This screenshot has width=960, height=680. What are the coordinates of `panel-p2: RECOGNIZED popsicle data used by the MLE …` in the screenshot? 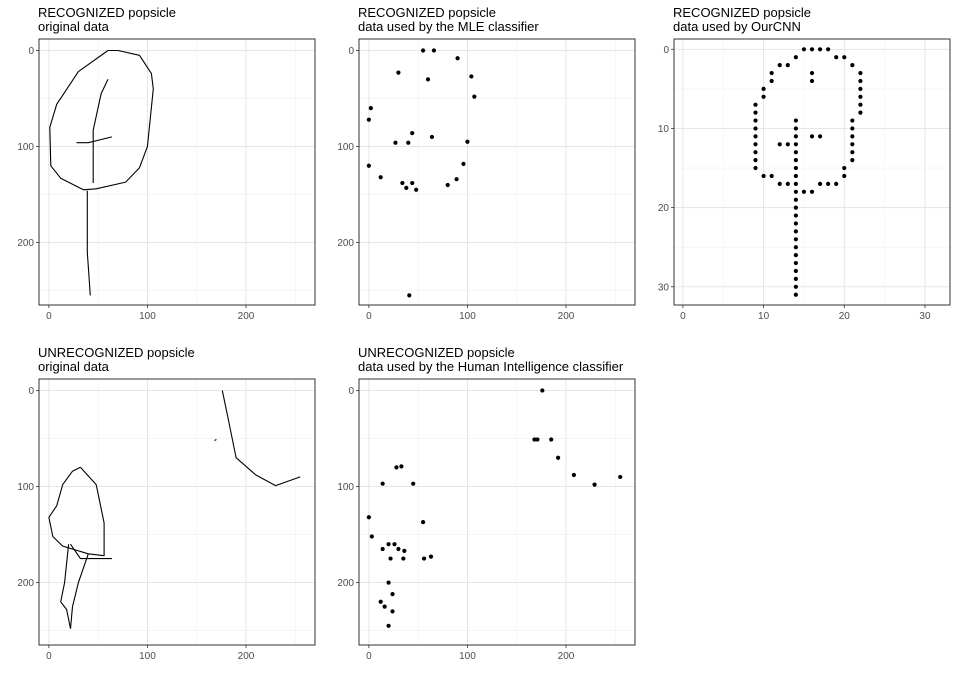 It's located at (498, 166).